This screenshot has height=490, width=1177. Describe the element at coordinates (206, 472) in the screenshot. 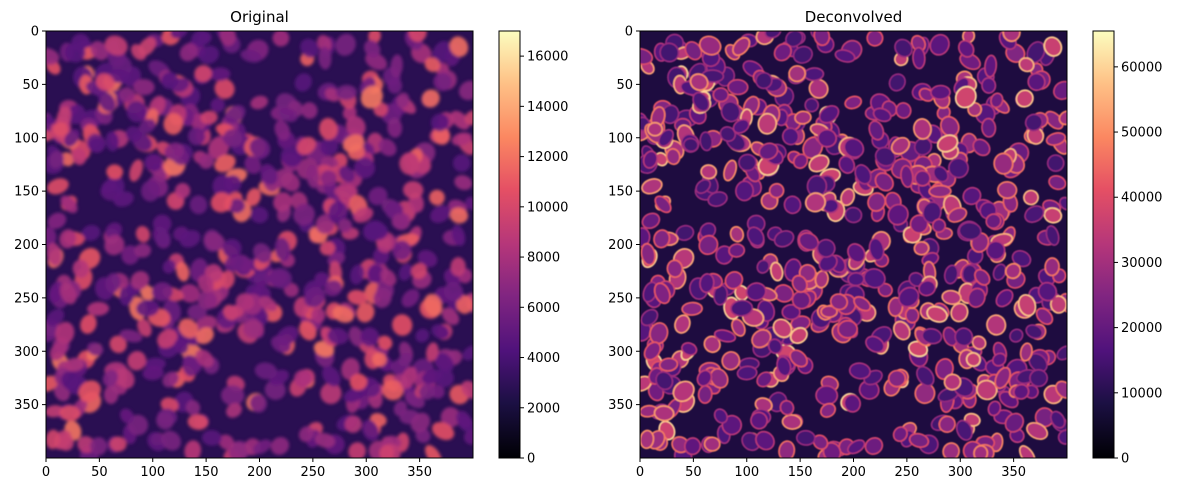

I see `x-tick-label: 150` at that location.